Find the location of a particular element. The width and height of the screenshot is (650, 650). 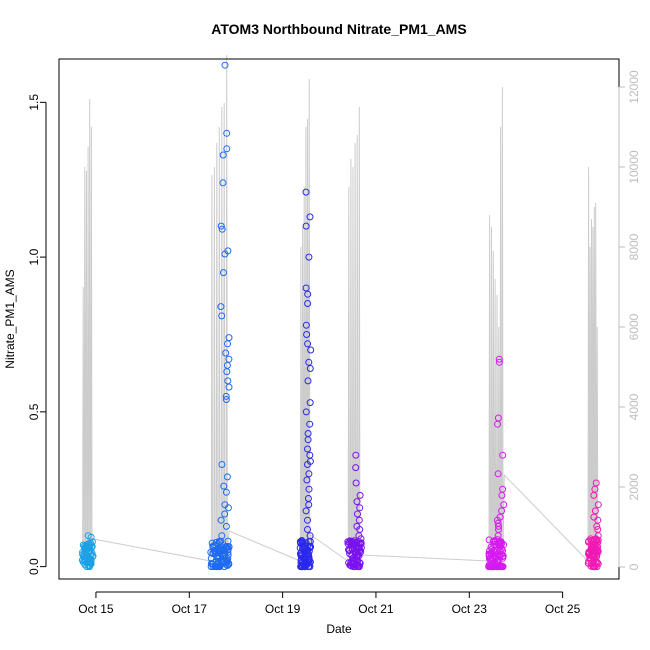

x-tick-label: Oct 23 is located at coordinates (470, 609).